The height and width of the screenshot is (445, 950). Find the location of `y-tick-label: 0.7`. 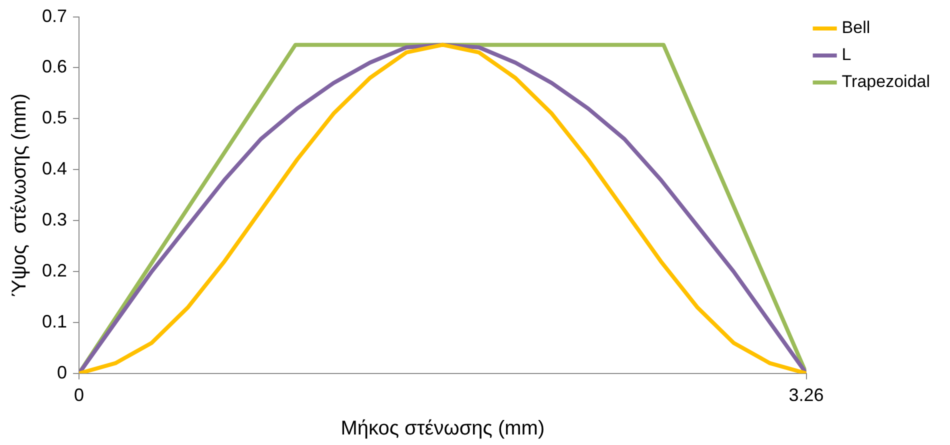

y-tick-label: 0.7 is located at coordinates (55, 16).